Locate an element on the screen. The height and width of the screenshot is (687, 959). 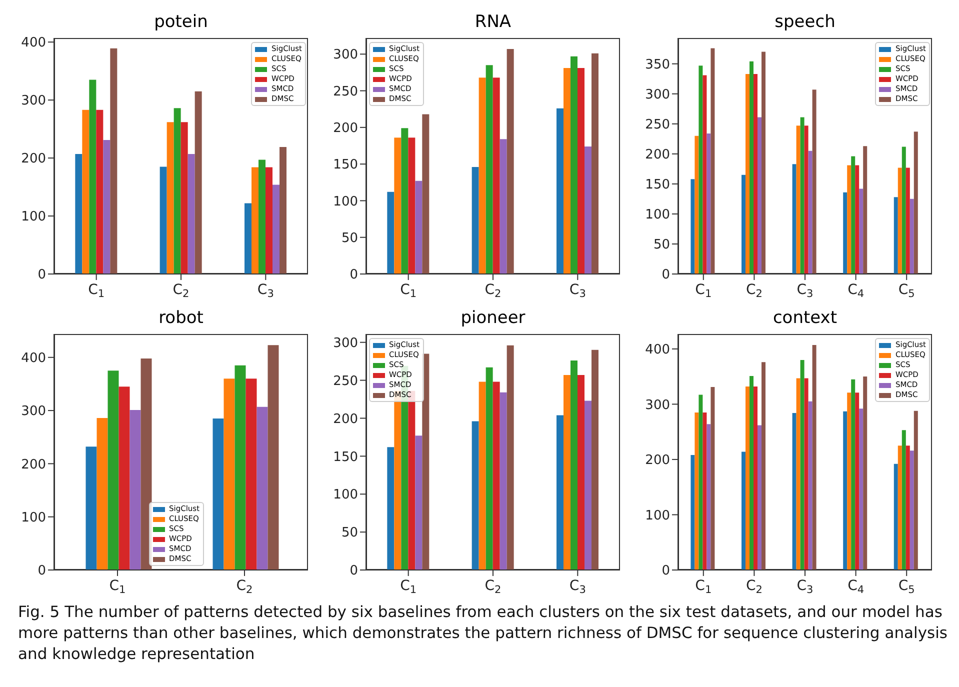
y-tick-label: 400 is located at coordinates (33, 43).